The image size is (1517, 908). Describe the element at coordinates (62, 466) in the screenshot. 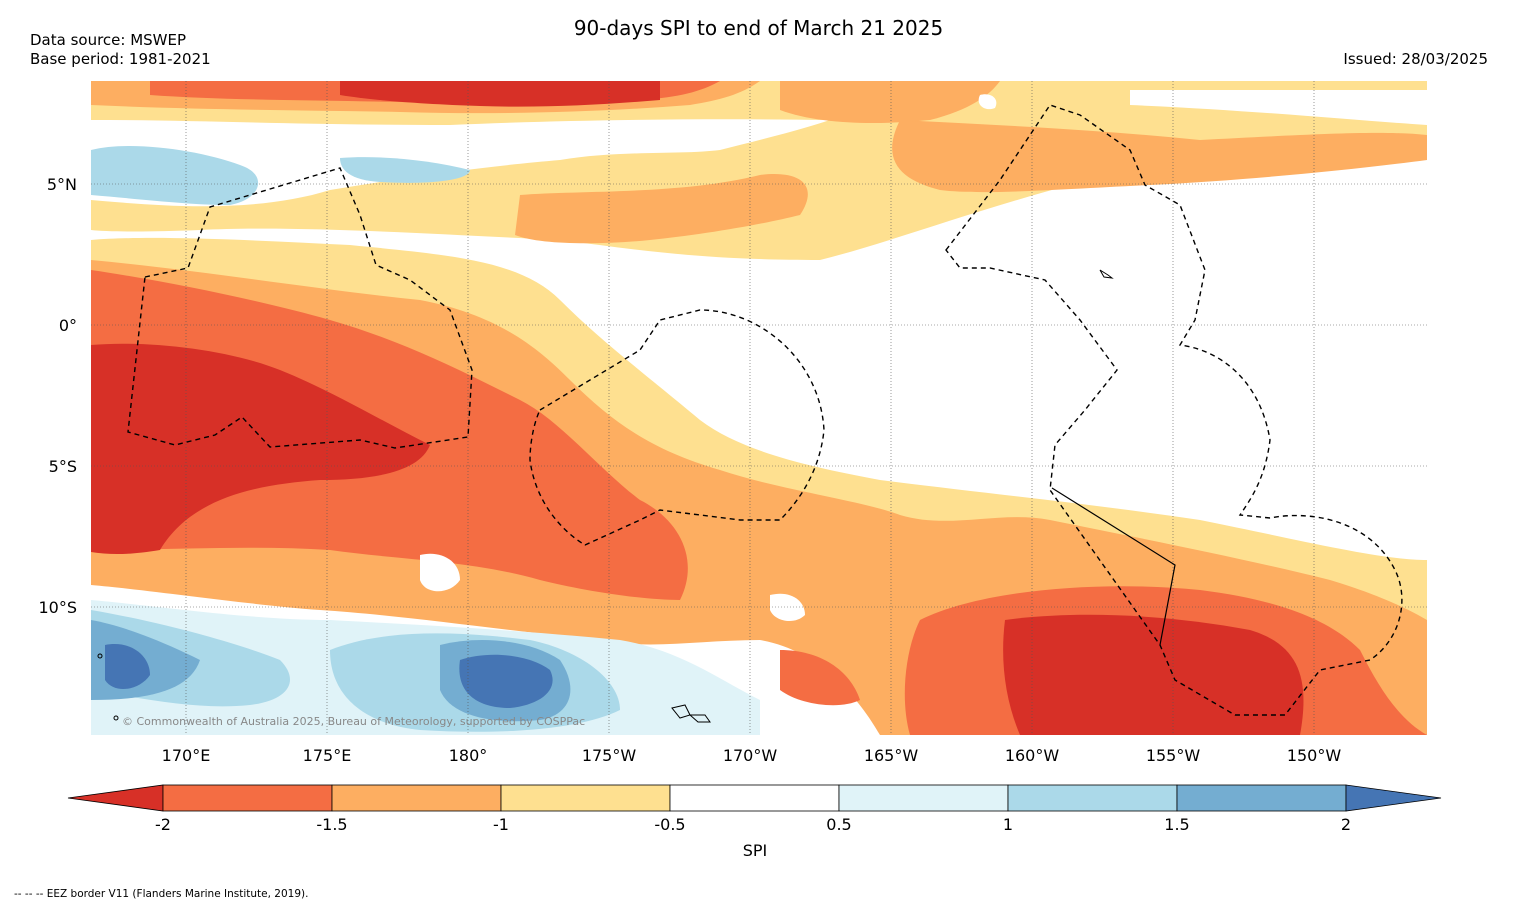

I see `lat-label-5s: 5°S` at that location.